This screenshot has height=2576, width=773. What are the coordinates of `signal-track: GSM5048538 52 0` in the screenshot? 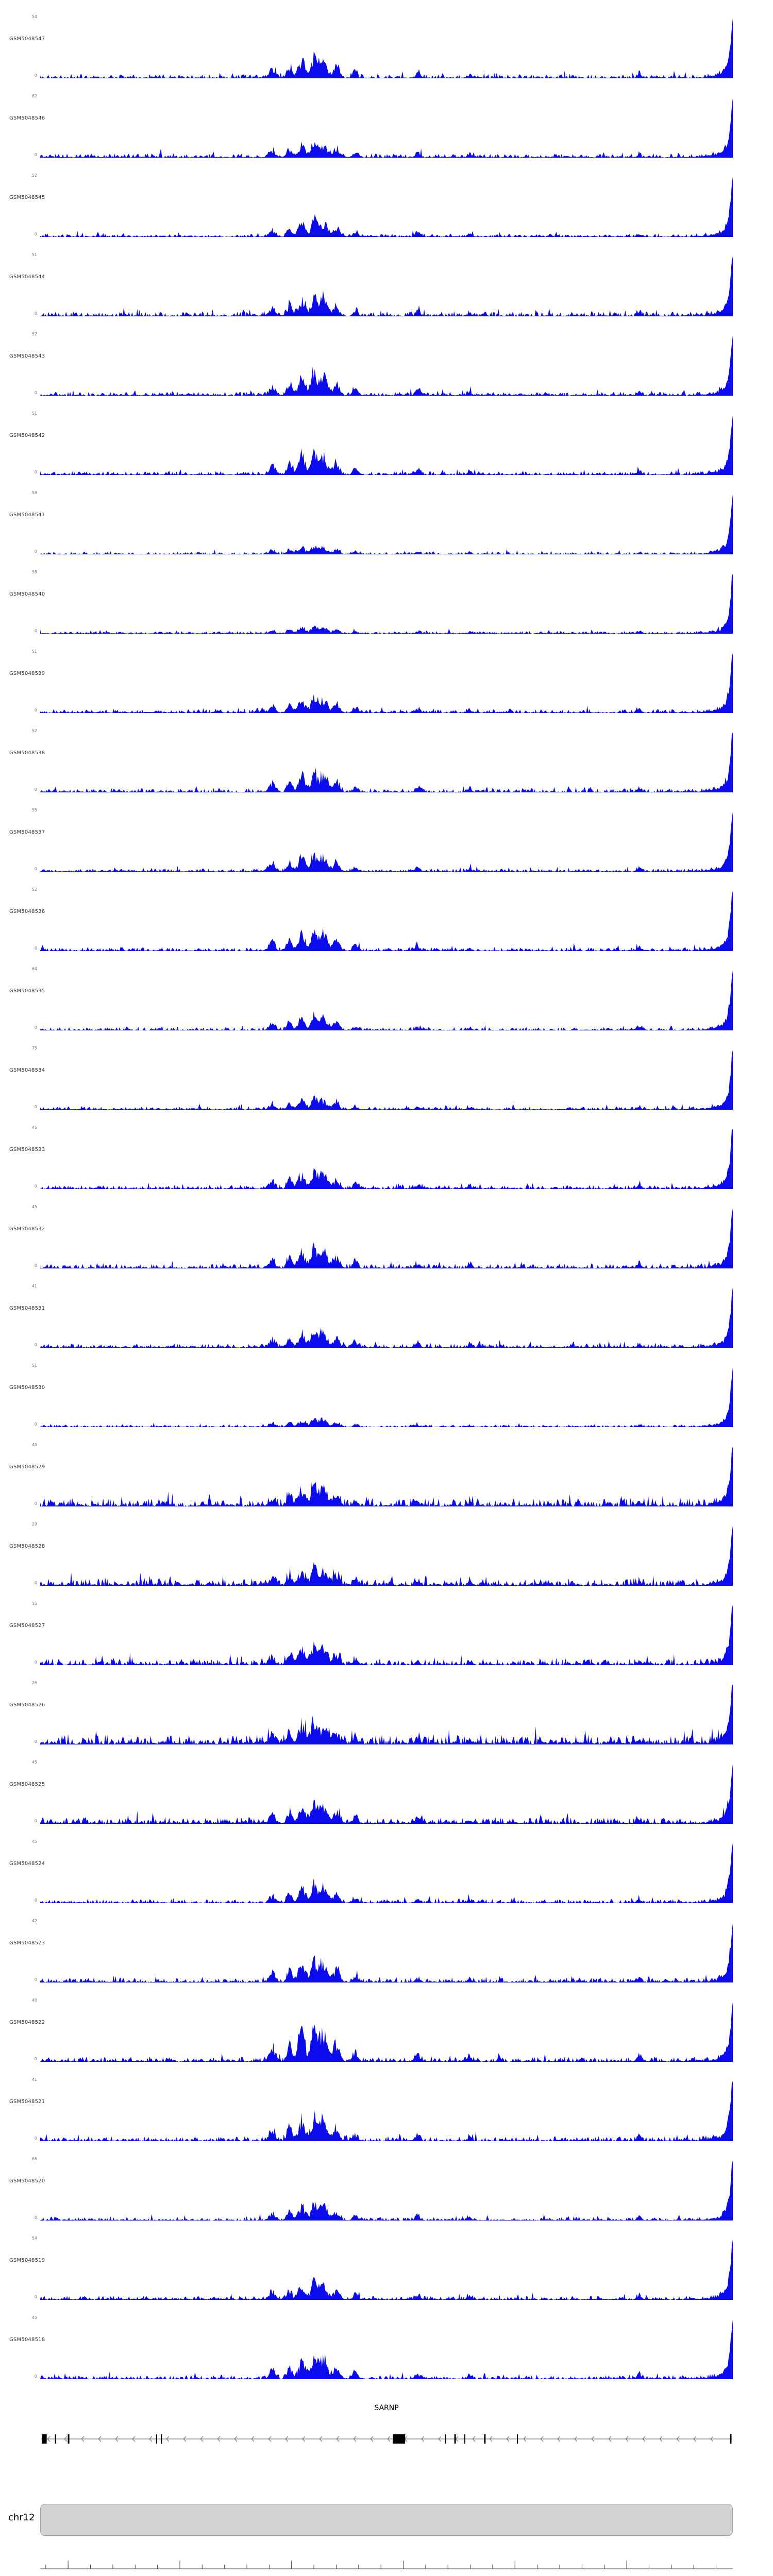 It's located at (386, 767).